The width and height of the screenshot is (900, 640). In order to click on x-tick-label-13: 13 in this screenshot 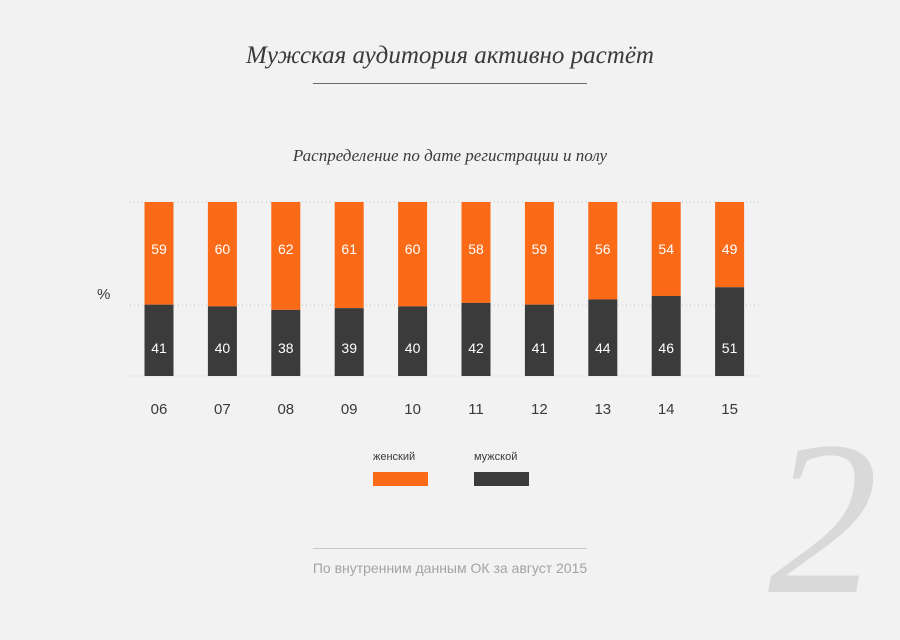, I will do `click(602, 409)`.